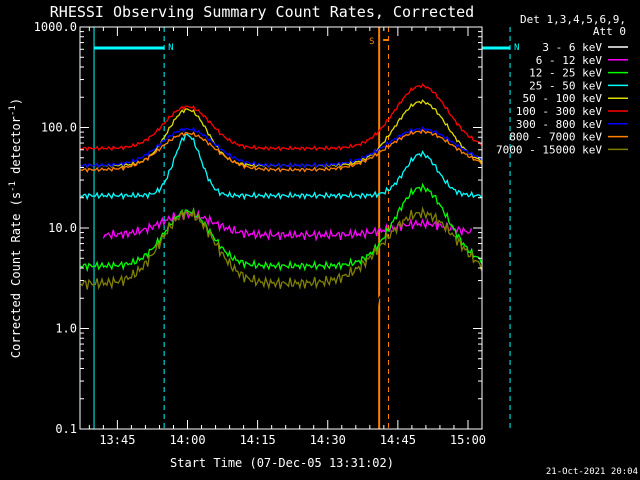  What do you see at coordinates (379, 228) in the screenshot?
I see `marker-saa: S` at bounding box center [379, 228].